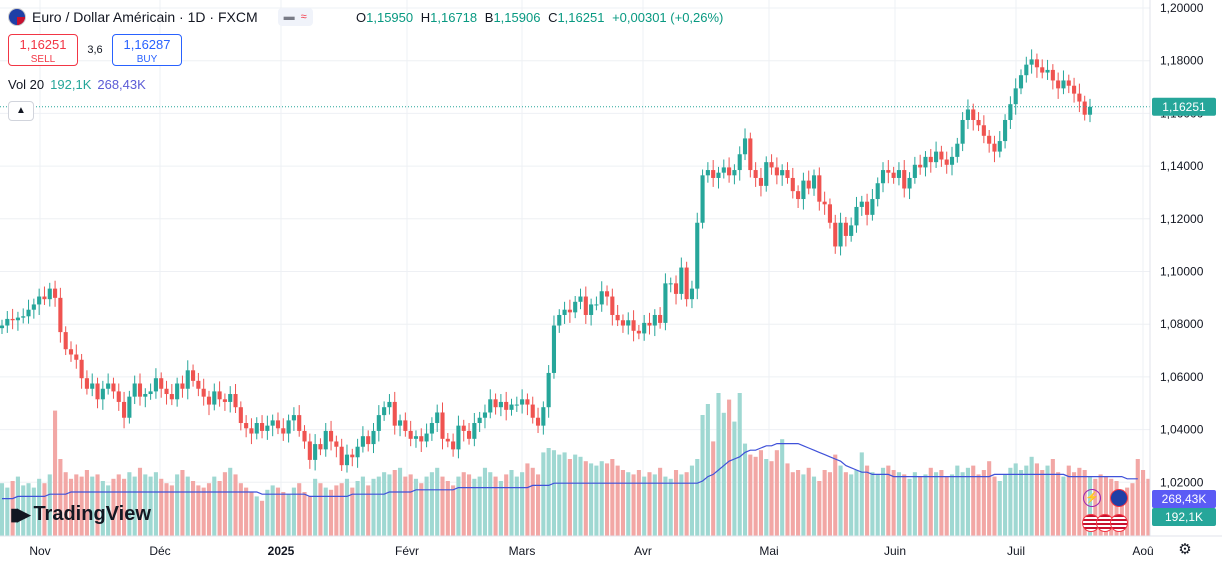 This screenshot has width=1222, height=568. Describe the element at coordinates (80, 514) in the screenshot. I see `tradingview-logo: ▮▶ TradingView` at that location.